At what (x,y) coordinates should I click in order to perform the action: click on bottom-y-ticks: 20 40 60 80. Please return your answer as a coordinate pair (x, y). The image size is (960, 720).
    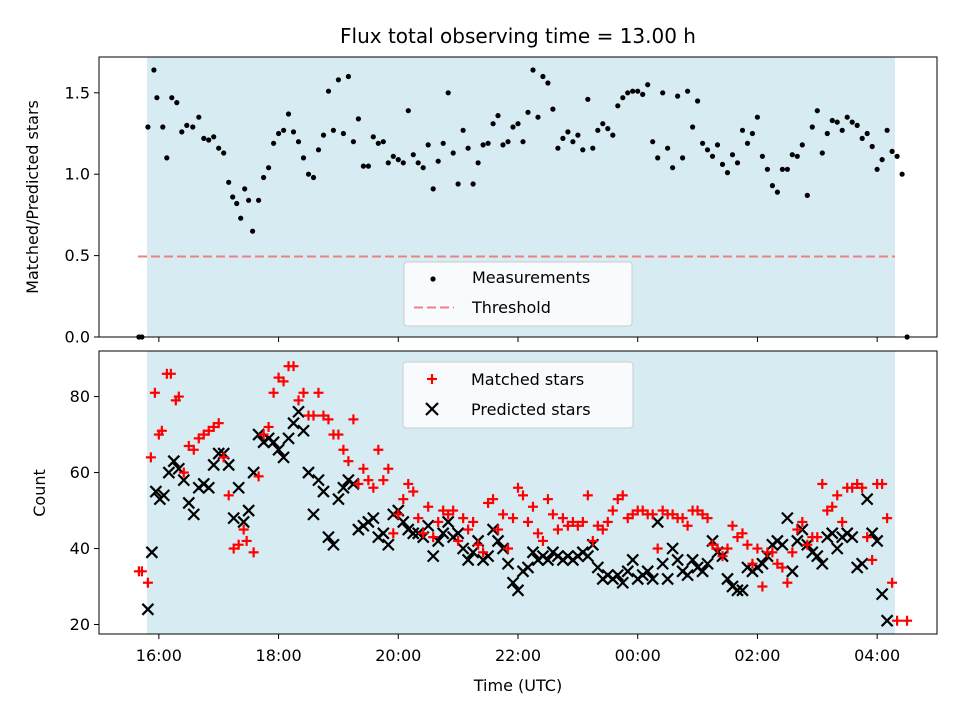
    Looking at the image, I should click on (84, 510).